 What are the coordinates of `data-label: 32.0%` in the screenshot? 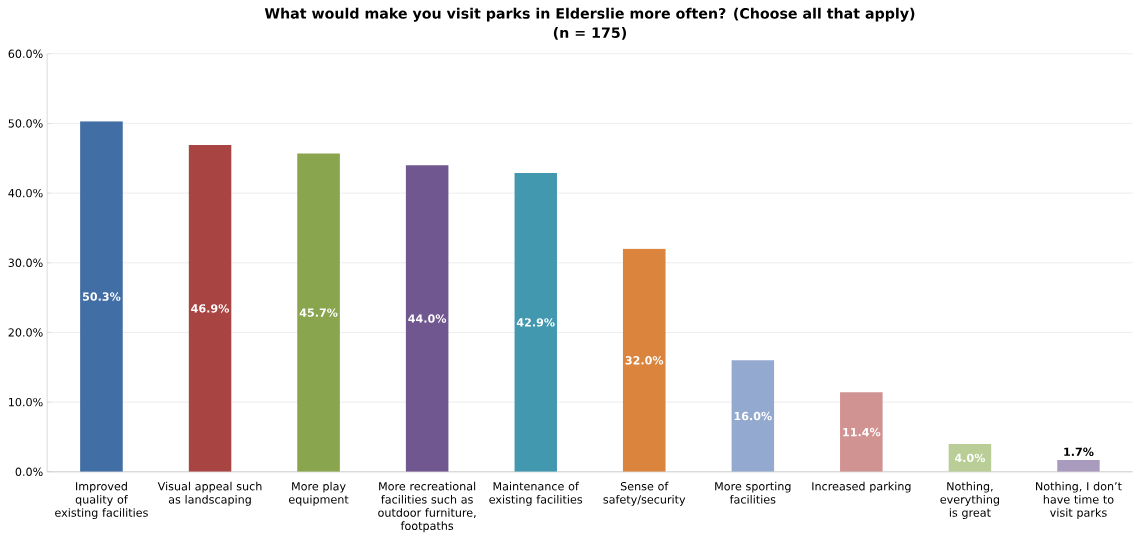 It's located at (644, 360).